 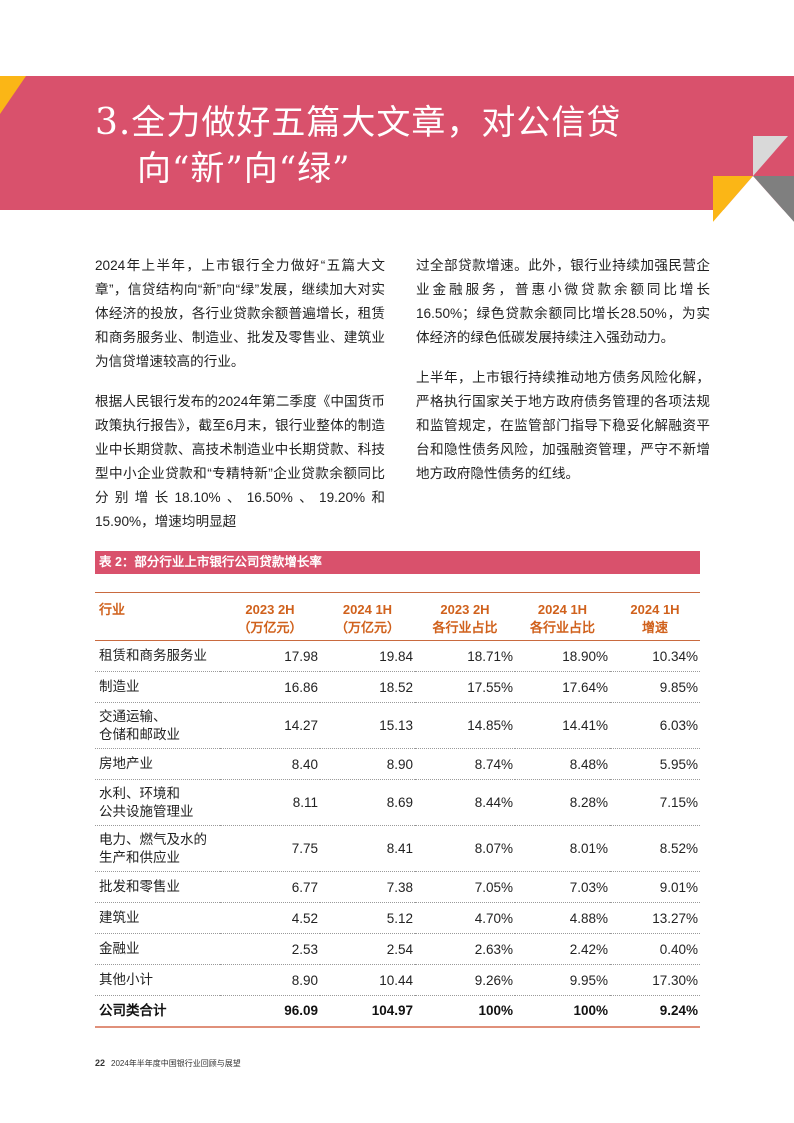 I want to click on corner-triangle-decoration, so click(x=13, y=95).